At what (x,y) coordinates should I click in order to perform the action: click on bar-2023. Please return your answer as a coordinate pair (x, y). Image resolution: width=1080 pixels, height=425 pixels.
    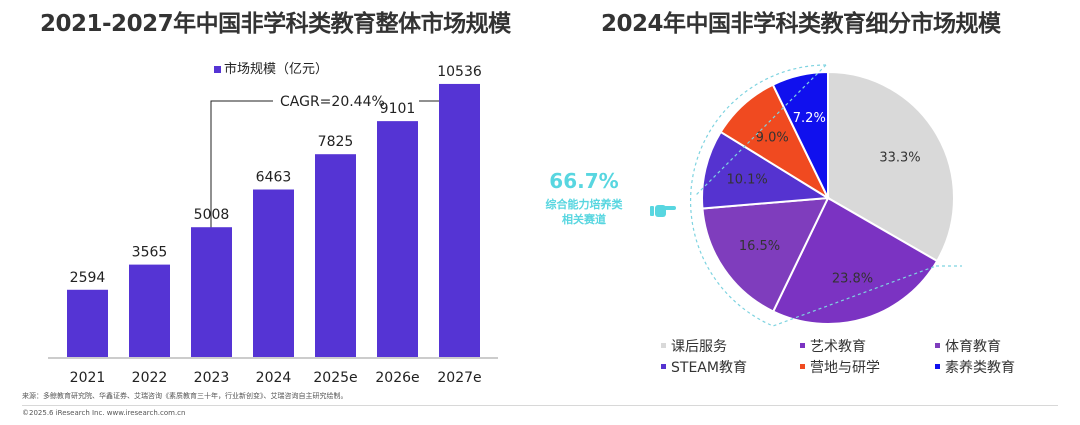
    Looking at the image, I should click on (211, 292).